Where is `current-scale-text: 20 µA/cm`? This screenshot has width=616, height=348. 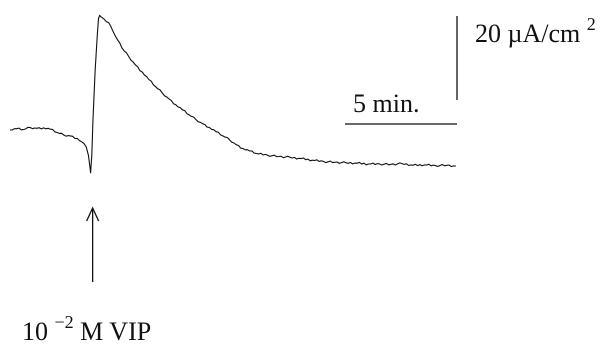
current-scale-text: 20 µA/cm is located at coordinates (527, 33).